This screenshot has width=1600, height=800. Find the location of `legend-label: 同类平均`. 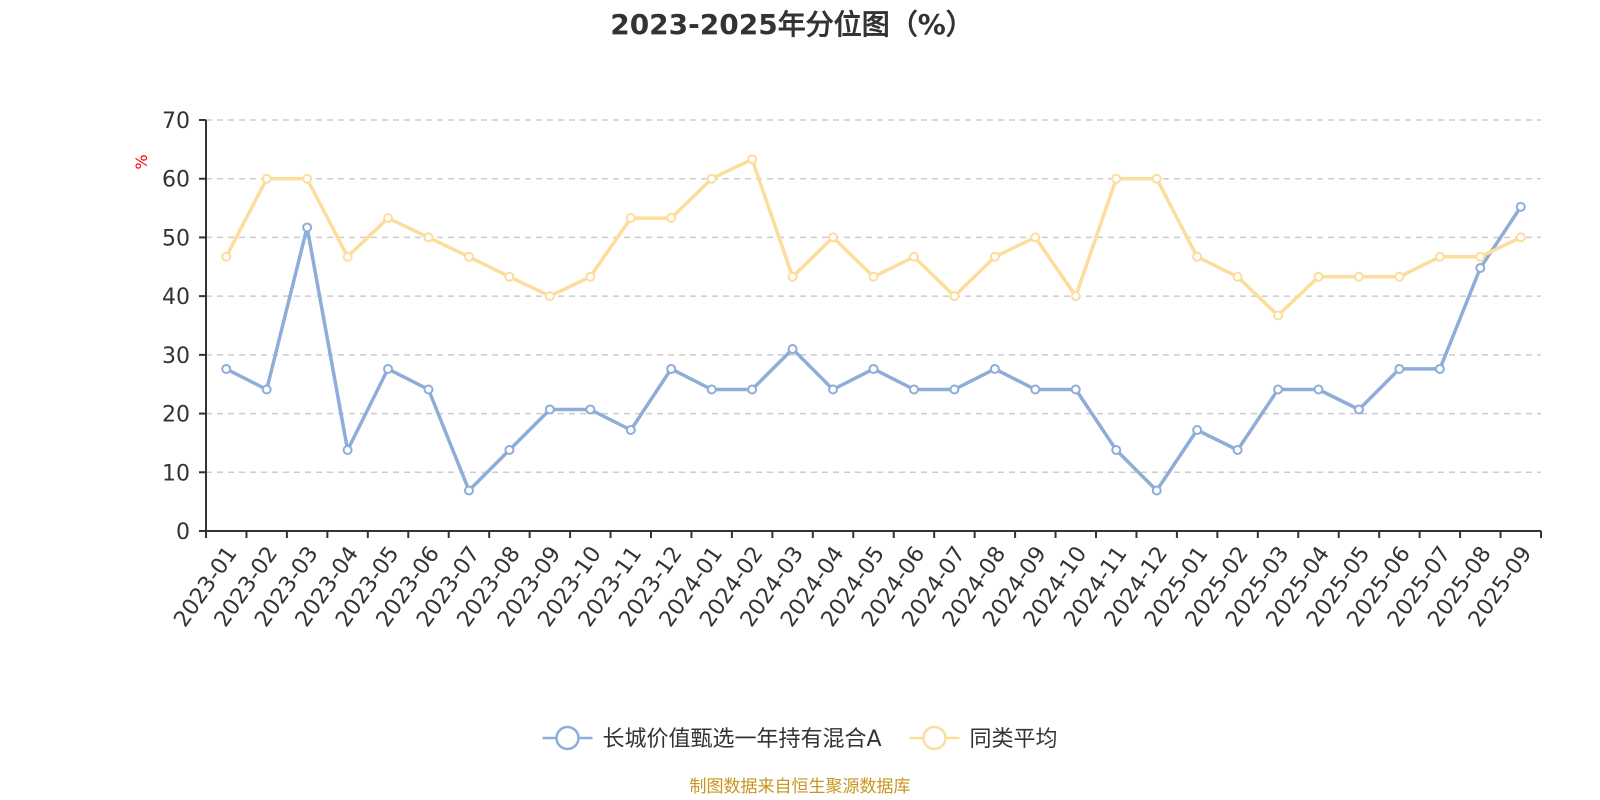

legend-label: 同类平均 is located at coordinates (1014, 739).